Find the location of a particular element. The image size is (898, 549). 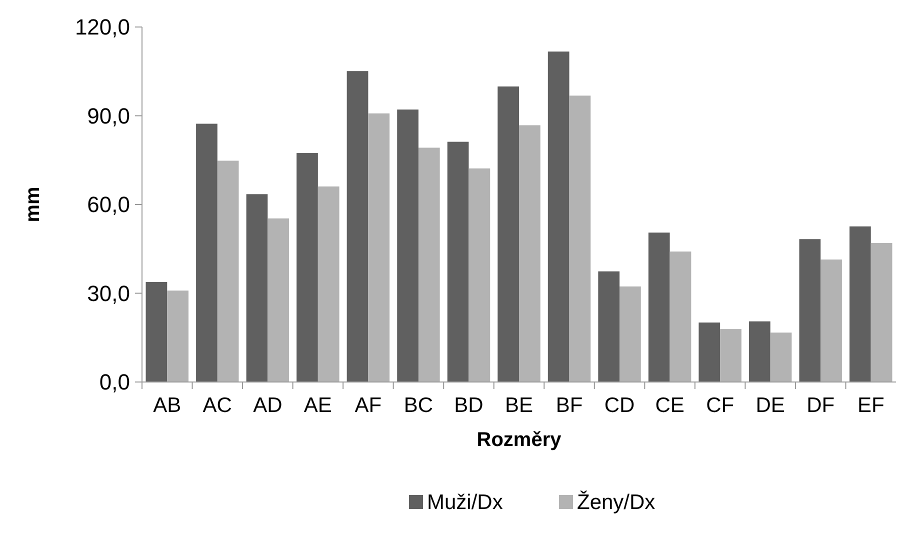

x-tick-label: BE is located at coordinates (519, 405).